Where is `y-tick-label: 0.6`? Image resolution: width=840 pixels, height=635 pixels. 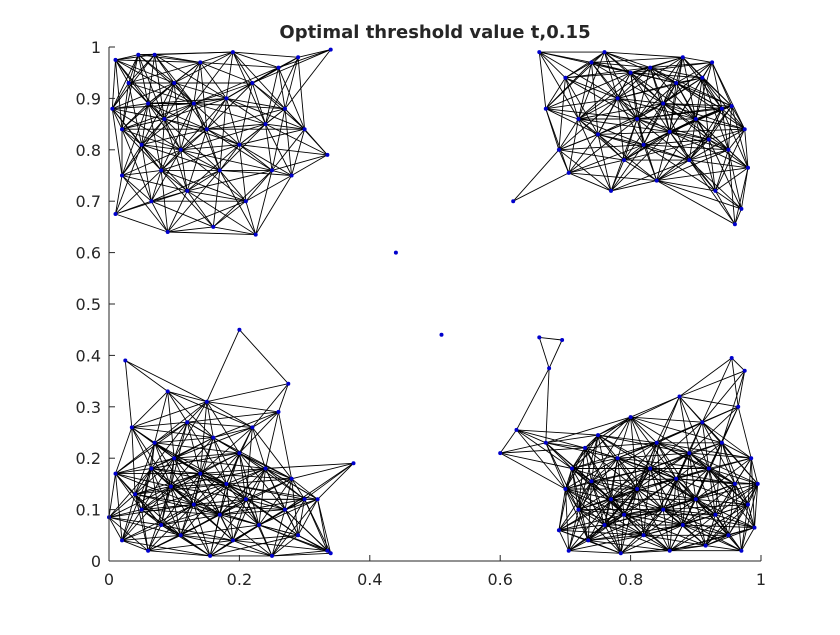
y-tick-label: 0.6 is located at coordinates (88, 253).